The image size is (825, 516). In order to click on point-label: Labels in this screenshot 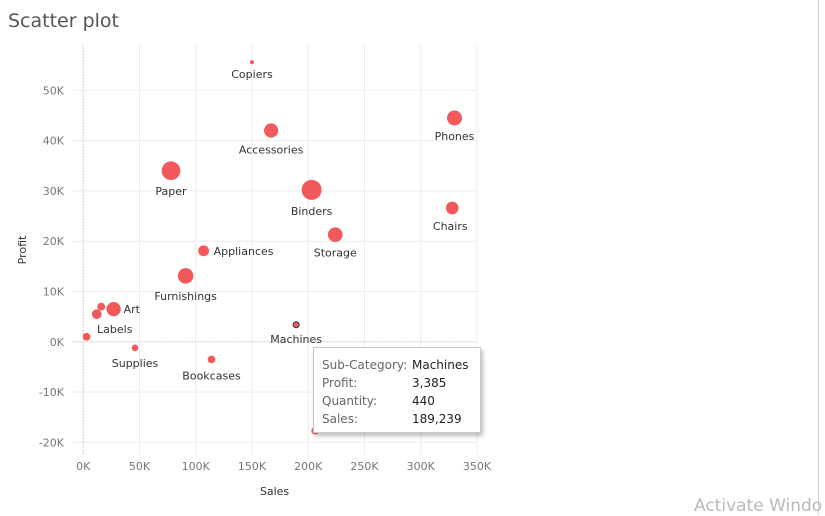, I will do `click(115, 329)`.